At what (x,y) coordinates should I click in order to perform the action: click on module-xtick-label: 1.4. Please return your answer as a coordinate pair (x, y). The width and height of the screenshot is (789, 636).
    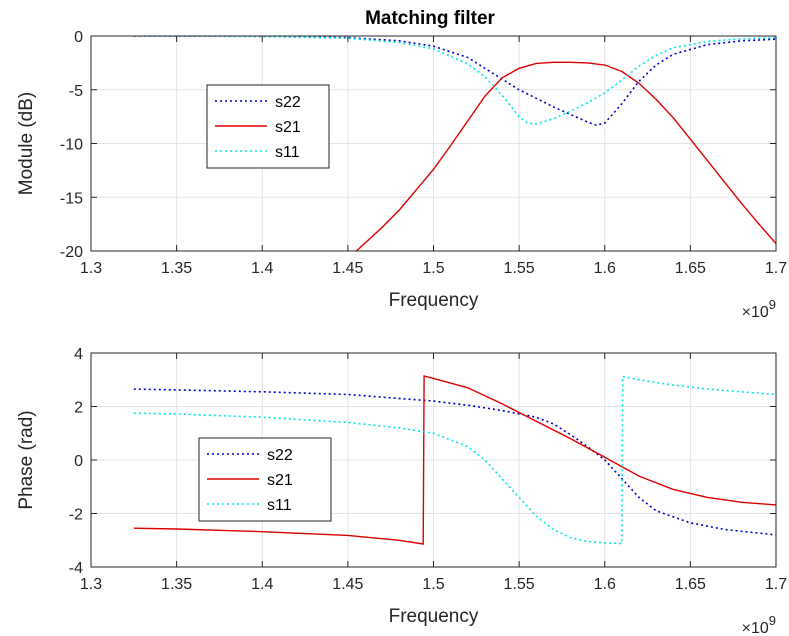
    Looking at the image, I should click on (262, 268).